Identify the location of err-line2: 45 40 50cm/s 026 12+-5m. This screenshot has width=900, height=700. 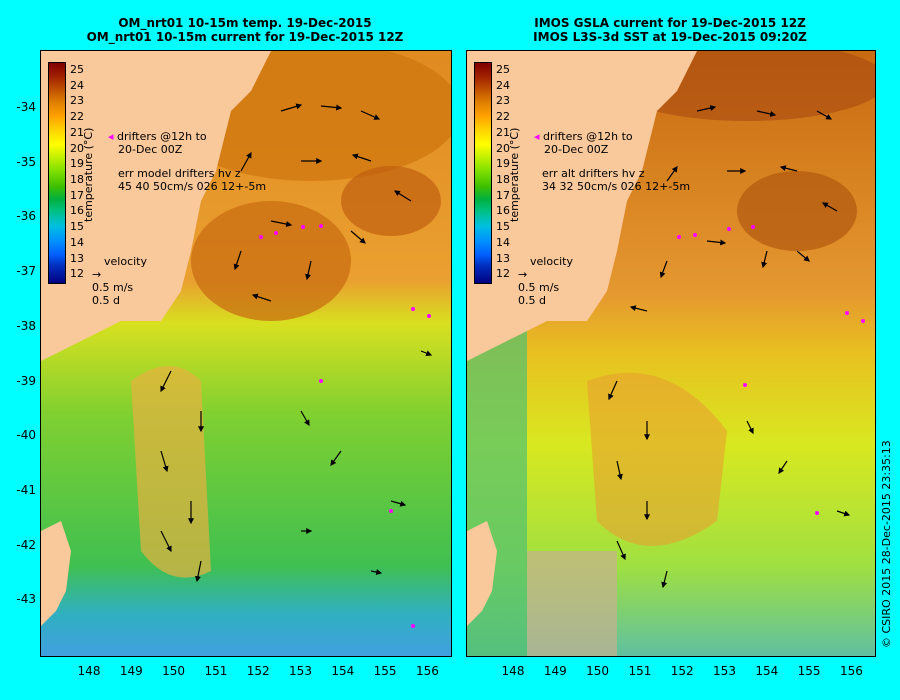
(192, 186).